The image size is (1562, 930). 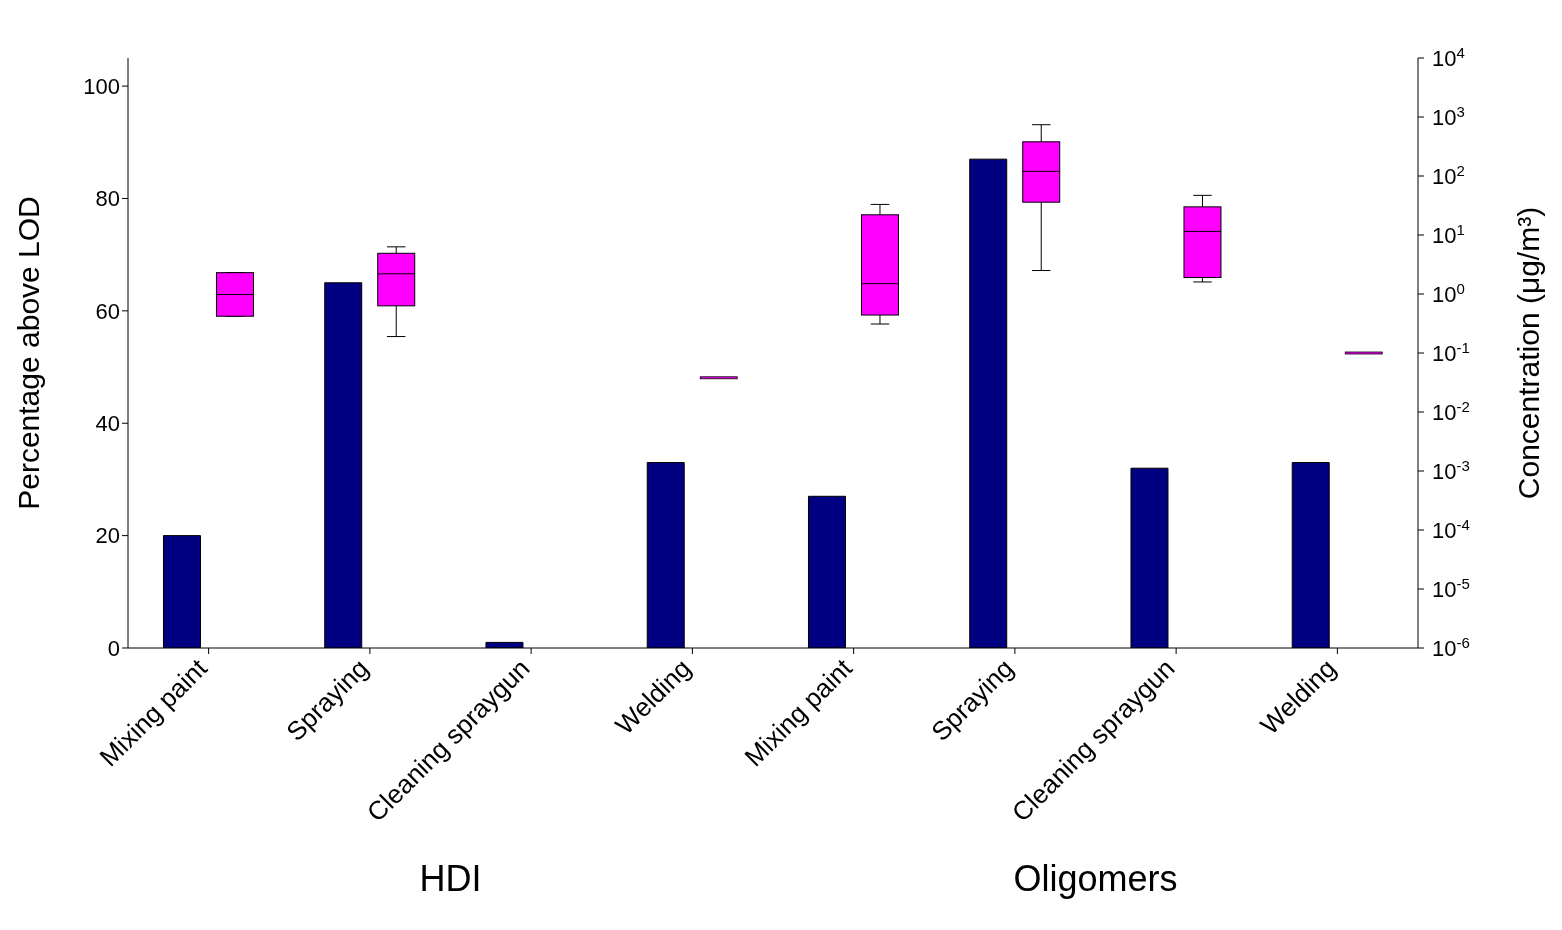 I want to click on y-tick-label: 40, so click(x=107, y=424).